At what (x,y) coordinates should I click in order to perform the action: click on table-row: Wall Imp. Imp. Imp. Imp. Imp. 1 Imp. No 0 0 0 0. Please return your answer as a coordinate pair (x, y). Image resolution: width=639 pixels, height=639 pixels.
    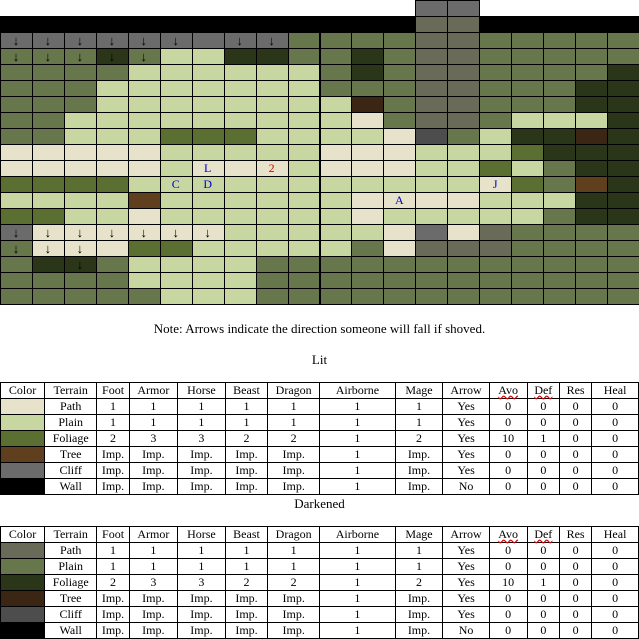
    Looking at the image, I should click on (319, 486).